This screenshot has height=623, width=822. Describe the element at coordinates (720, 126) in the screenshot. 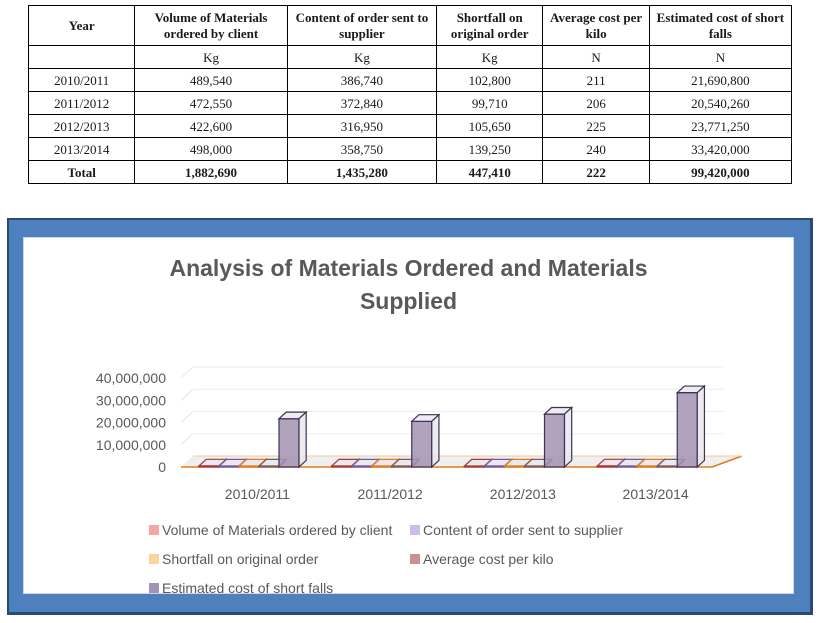

I see `cell-estimated: 23,771,250` at that location.